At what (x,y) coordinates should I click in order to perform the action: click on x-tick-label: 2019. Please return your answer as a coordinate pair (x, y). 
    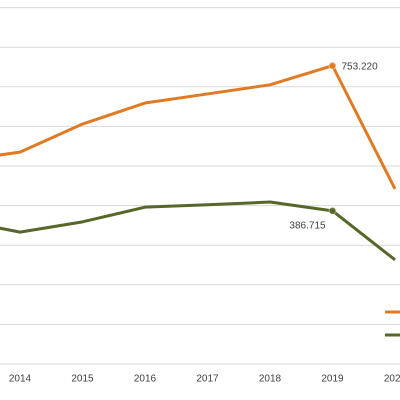
    Looking at the image, I should click on (332, 379).